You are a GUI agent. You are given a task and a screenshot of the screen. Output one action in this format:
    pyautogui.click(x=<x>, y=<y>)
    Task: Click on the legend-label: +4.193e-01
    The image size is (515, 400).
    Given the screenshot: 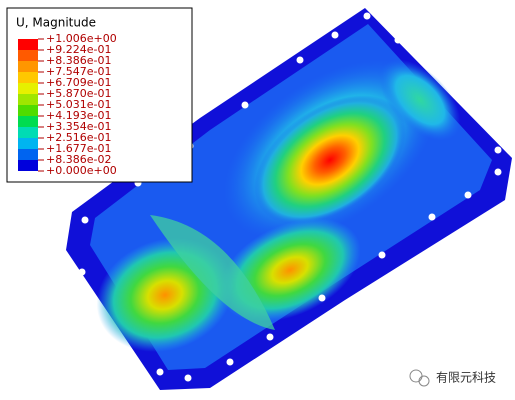 What is the action you would take?
    pyautogui.click(x=78, y=115)
    